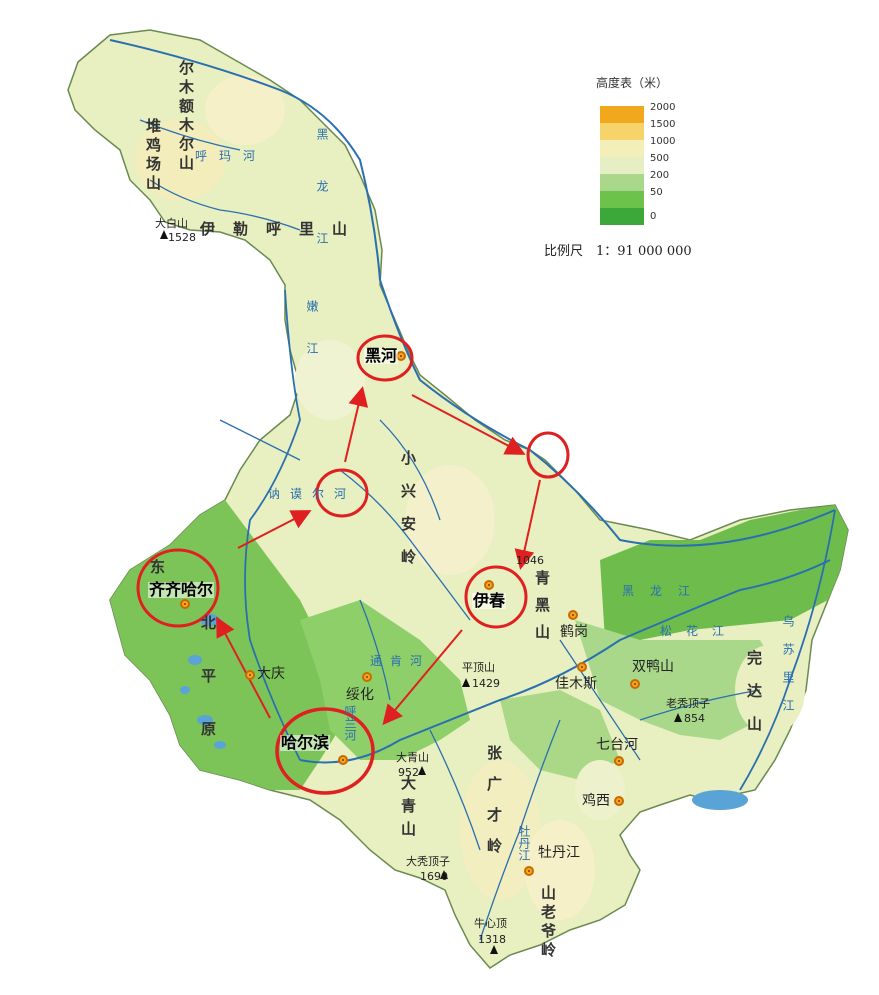 This screenshot has height=995, width=879. Describe the element at coordinates (153, 156) in the screenshot. I see `range-label-yala: 堆鸡场山` at that location.